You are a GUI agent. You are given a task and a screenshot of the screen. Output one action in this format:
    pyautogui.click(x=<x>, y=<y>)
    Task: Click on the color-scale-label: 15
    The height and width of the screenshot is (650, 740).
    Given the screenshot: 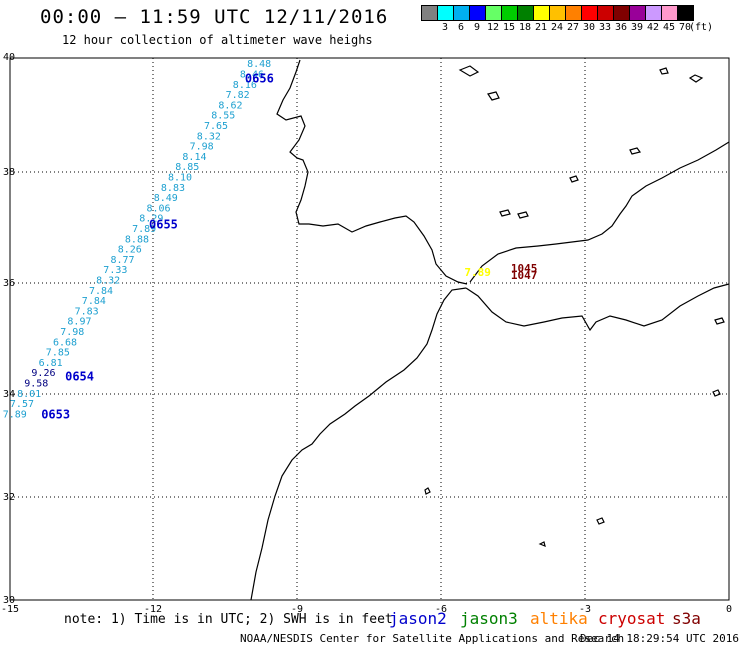 What is the action you would take?
    pyautogui.click(x=509, y=27)
    